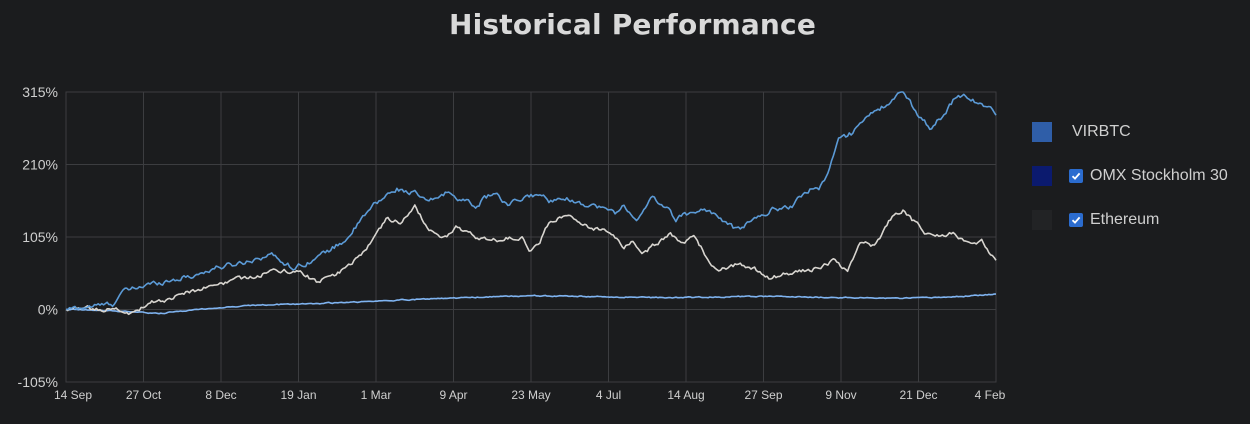 This screenshot has height=424, width=1250. What do you see at coordinates (453, 395) in the screenshot?
I see `x-tick-label: 9 Apr` at bounding box center [453, 395].